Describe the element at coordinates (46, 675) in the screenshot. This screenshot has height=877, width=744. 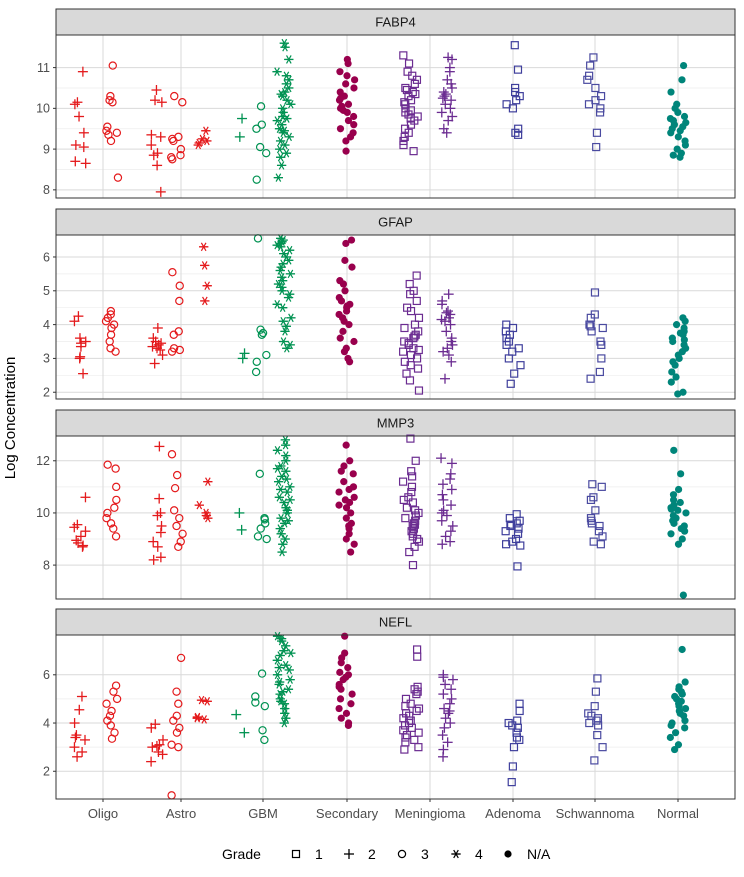
I see `y-tick-label: 6` at that location.